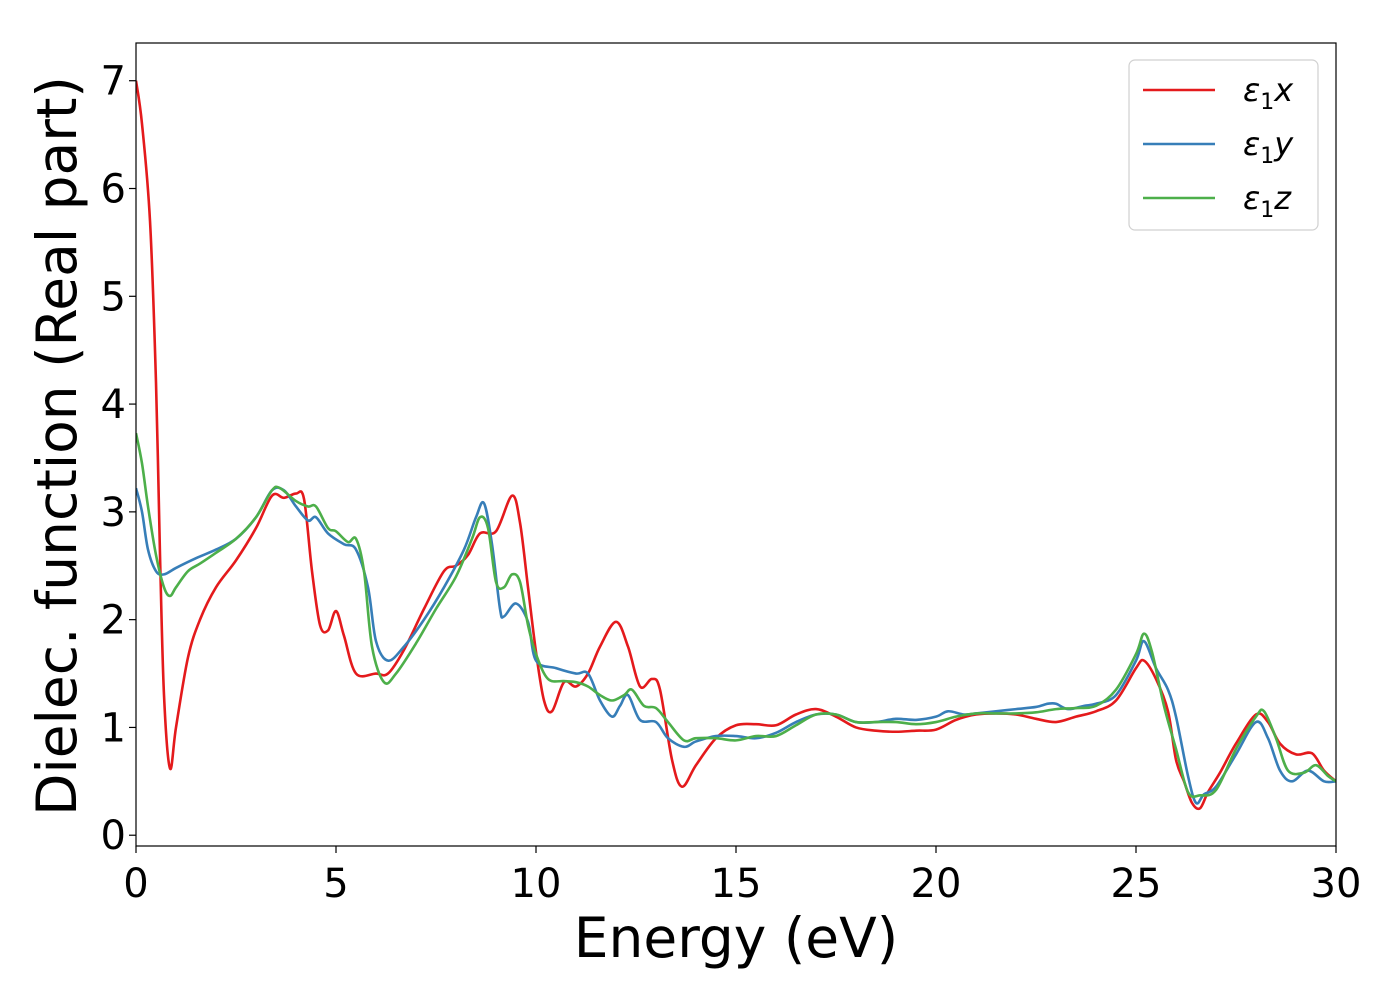 The width and height of the screenshot is (1400, 1000). Describe the element at coordinates (736, 884) in the screenshot. I see `x-tick-label: 15` at that location.